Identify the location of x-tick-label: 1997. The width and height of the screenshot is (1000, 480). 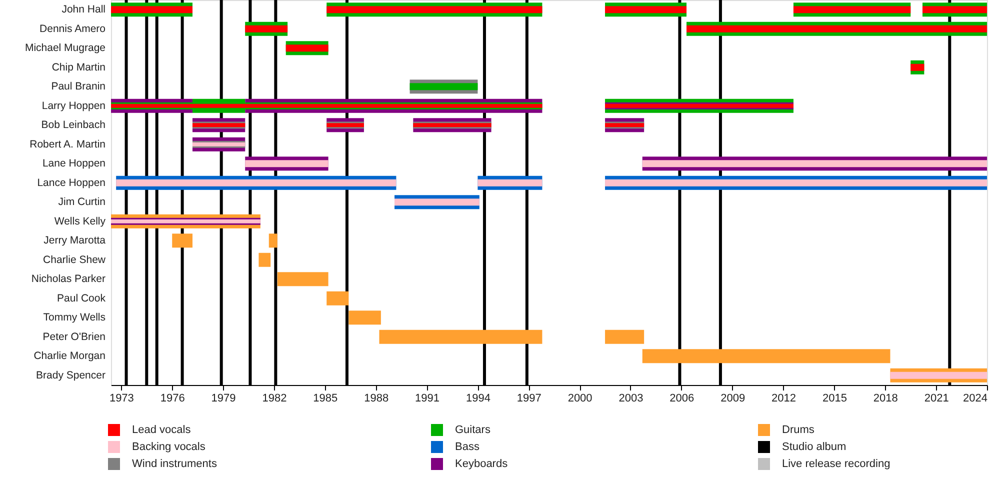
(529, 398).